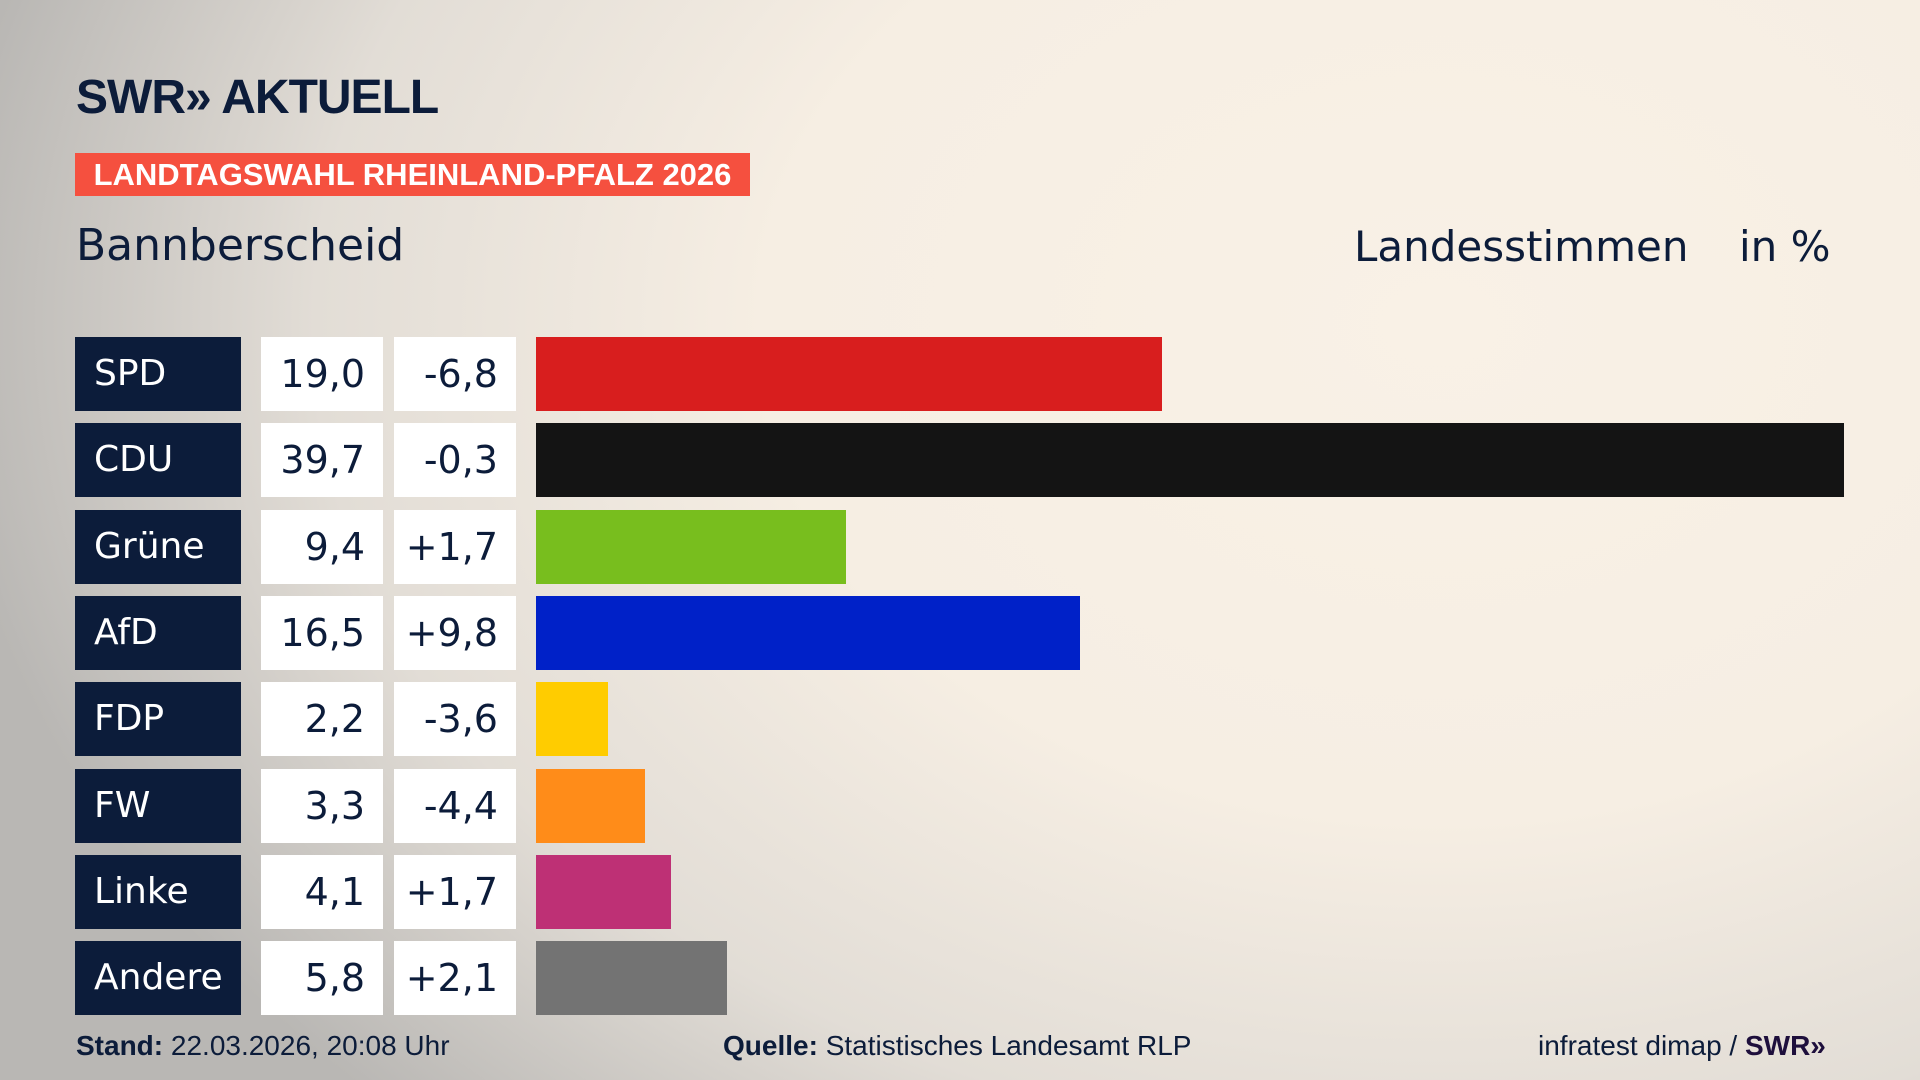  I want to click on party-label: AfD, so click(158, 632).